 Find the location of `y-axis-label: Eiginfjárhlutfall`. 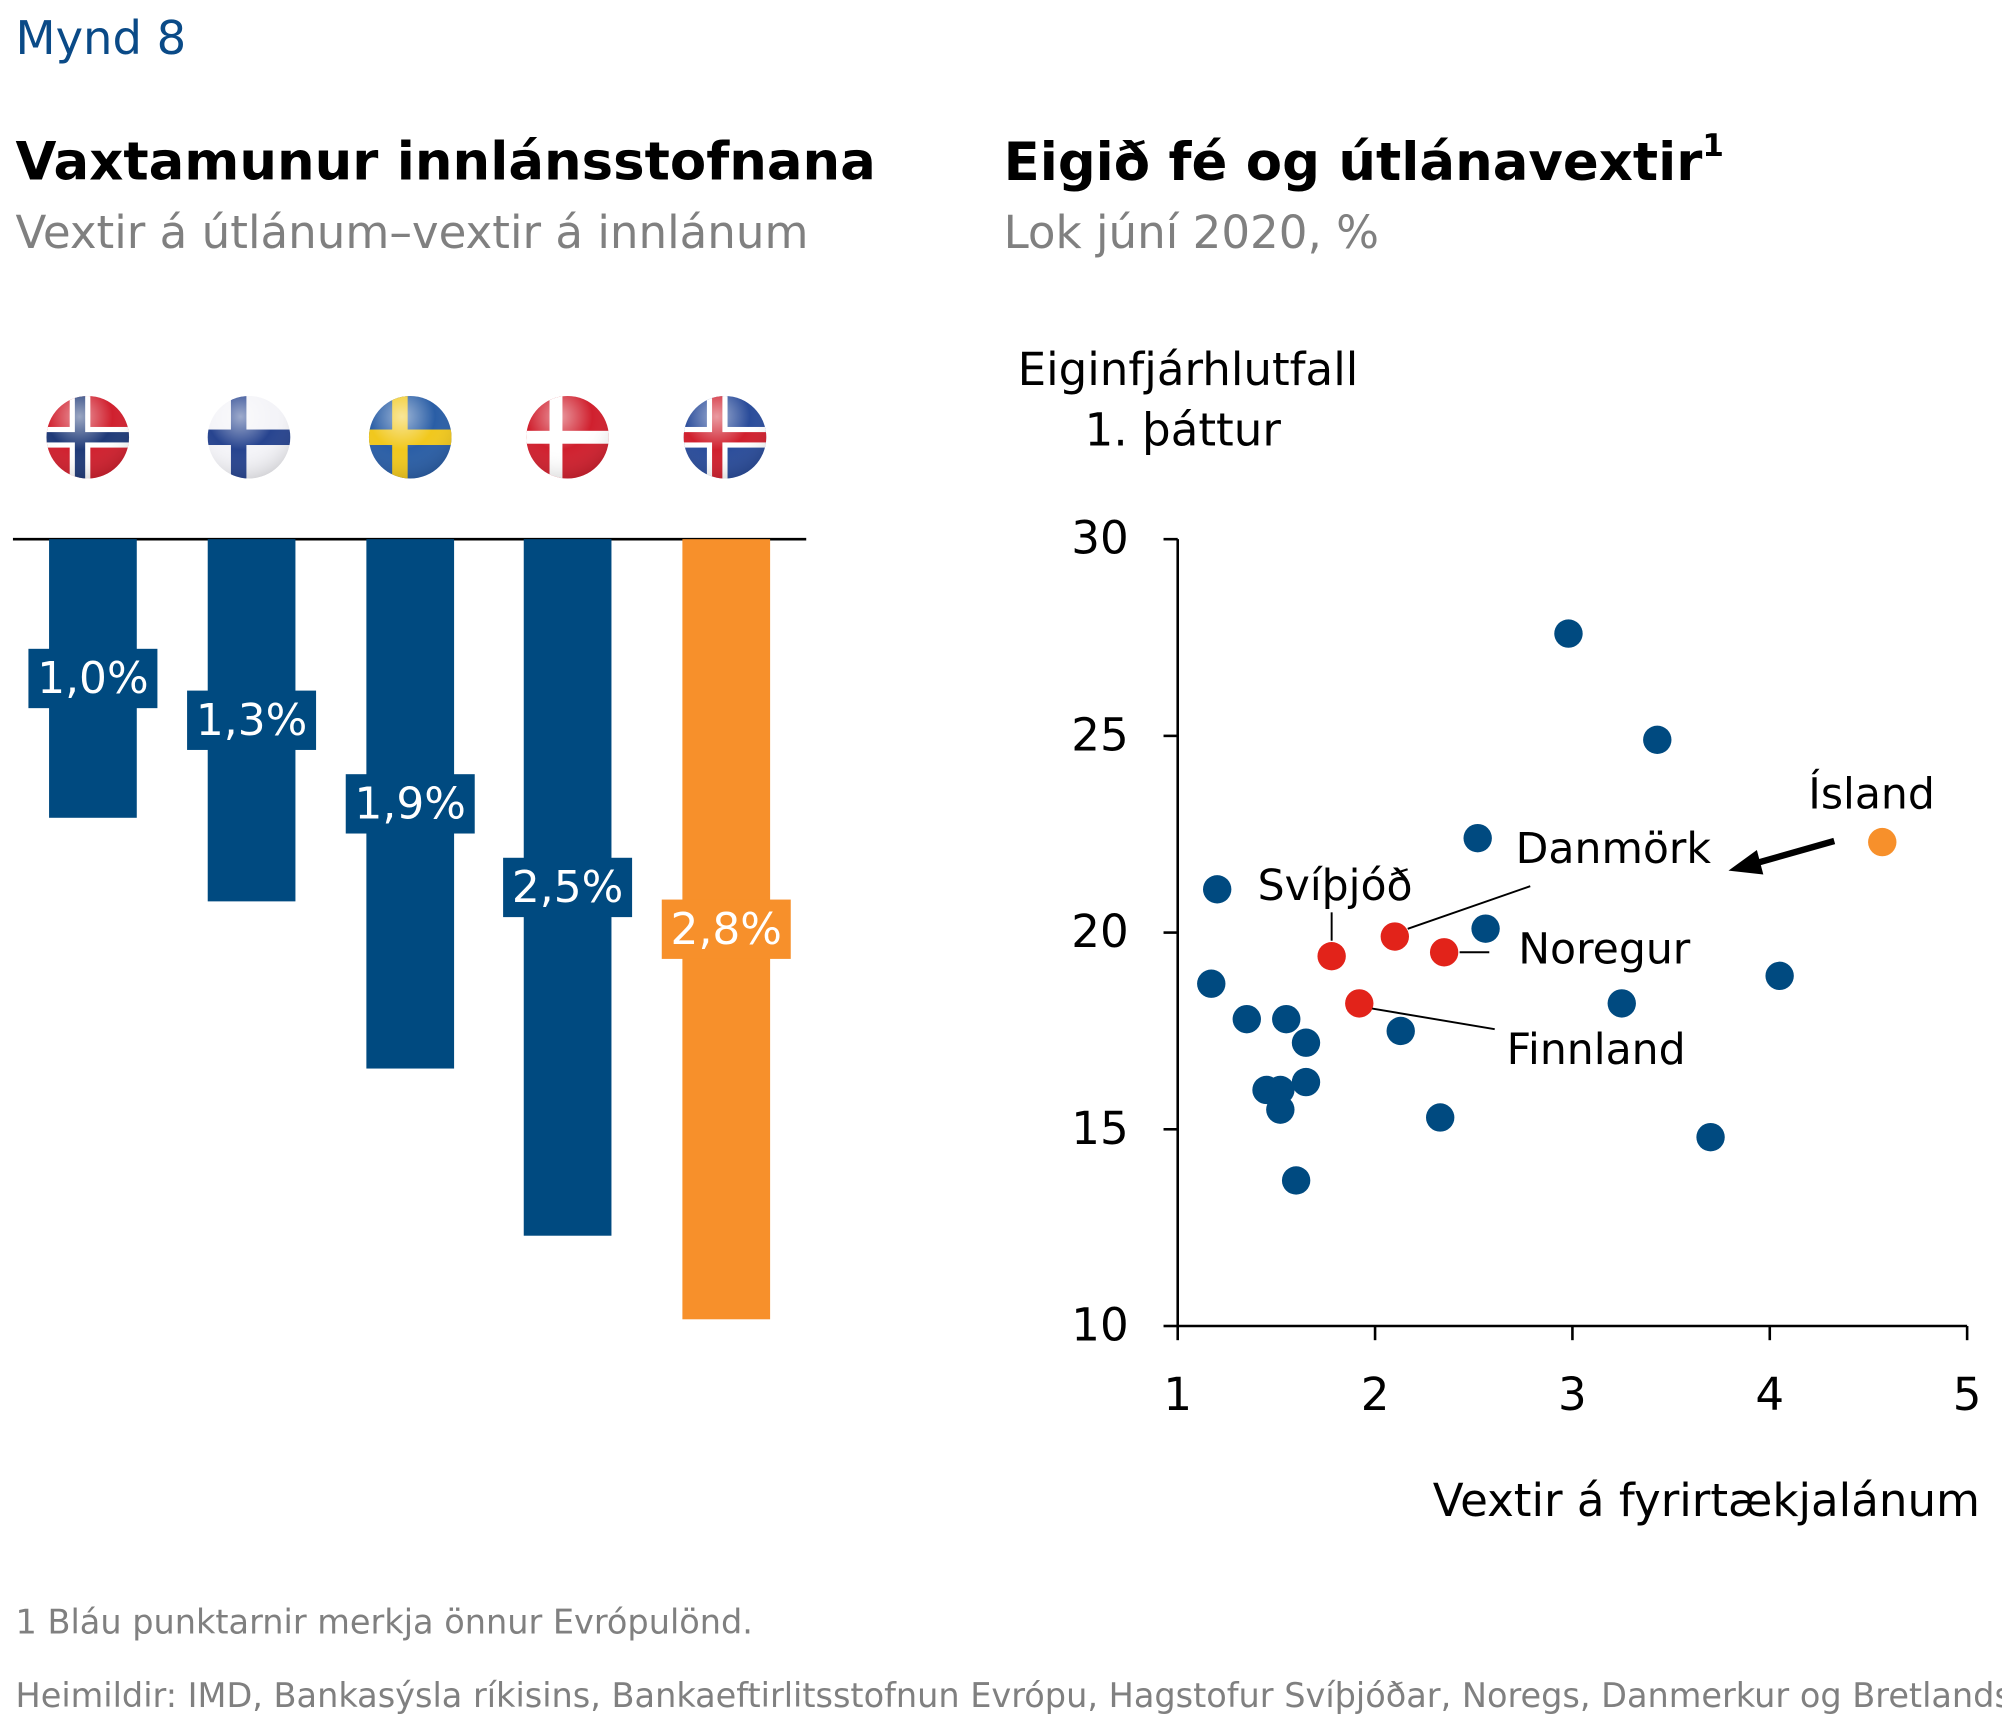

y-axis-label: Eiginfjárhlutfall is located at coordinates (1188, 369).